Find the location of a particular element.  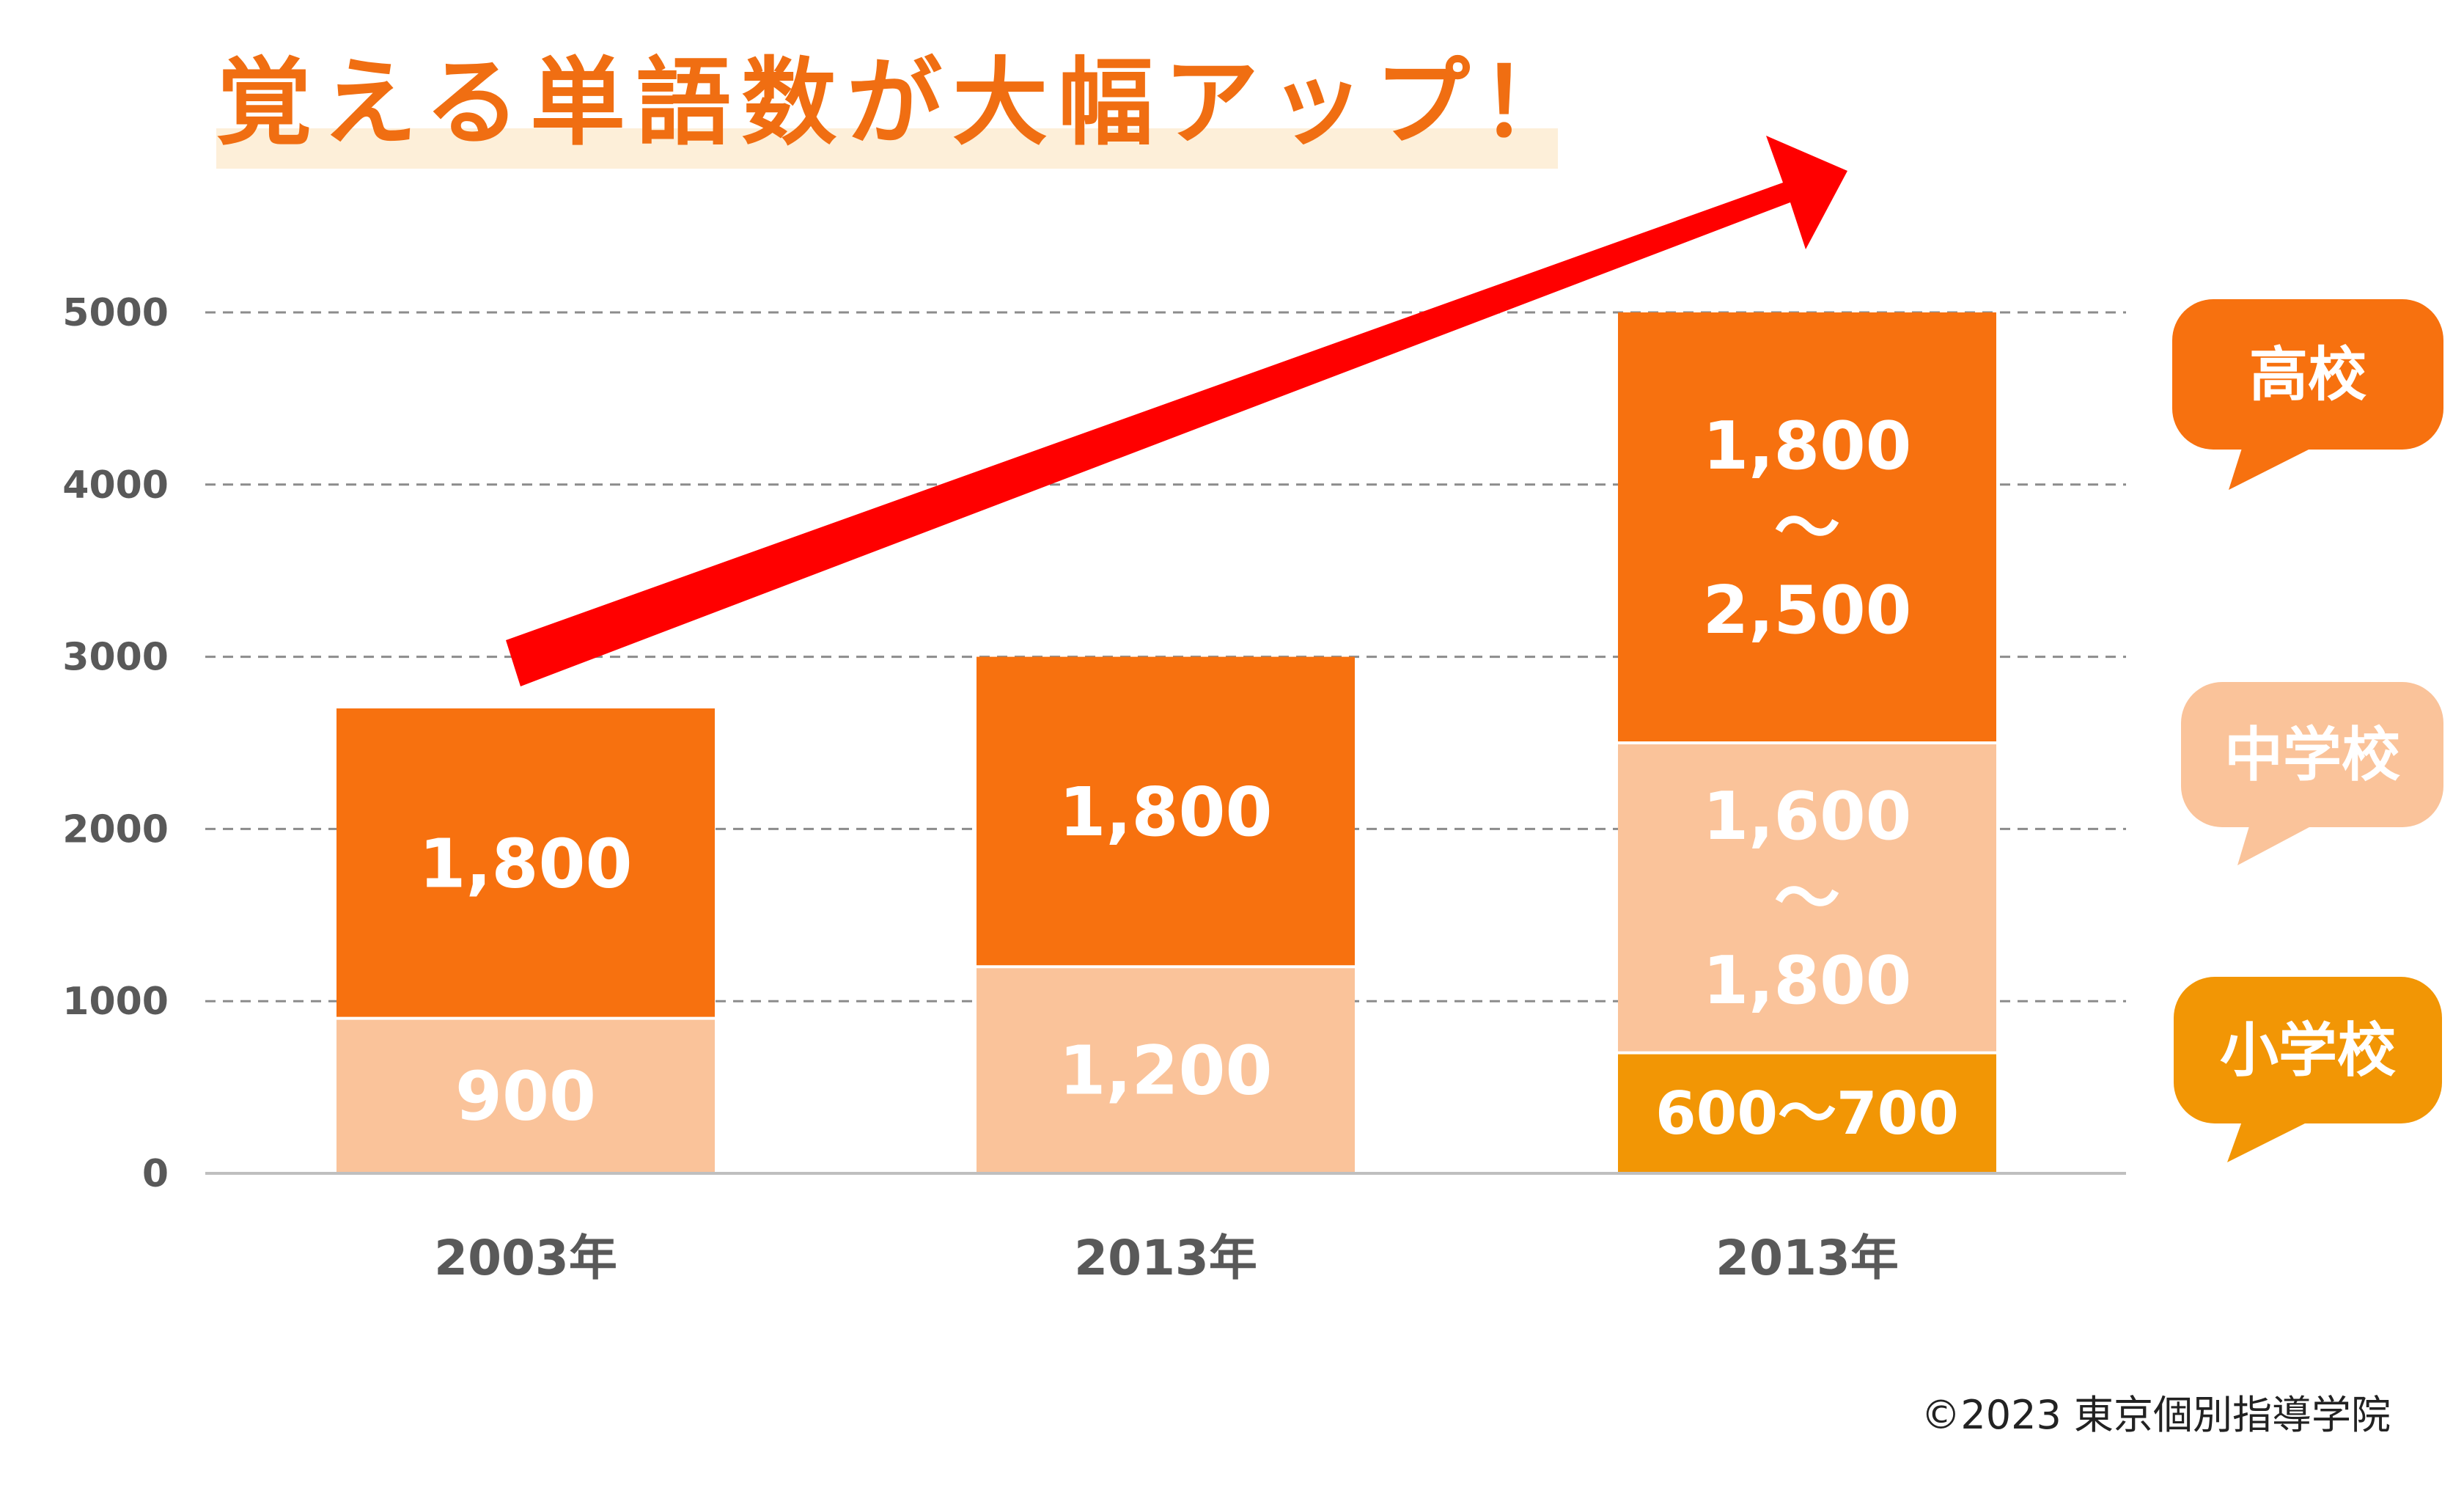

bar-elementary is located at coordinates (1807, 1112).